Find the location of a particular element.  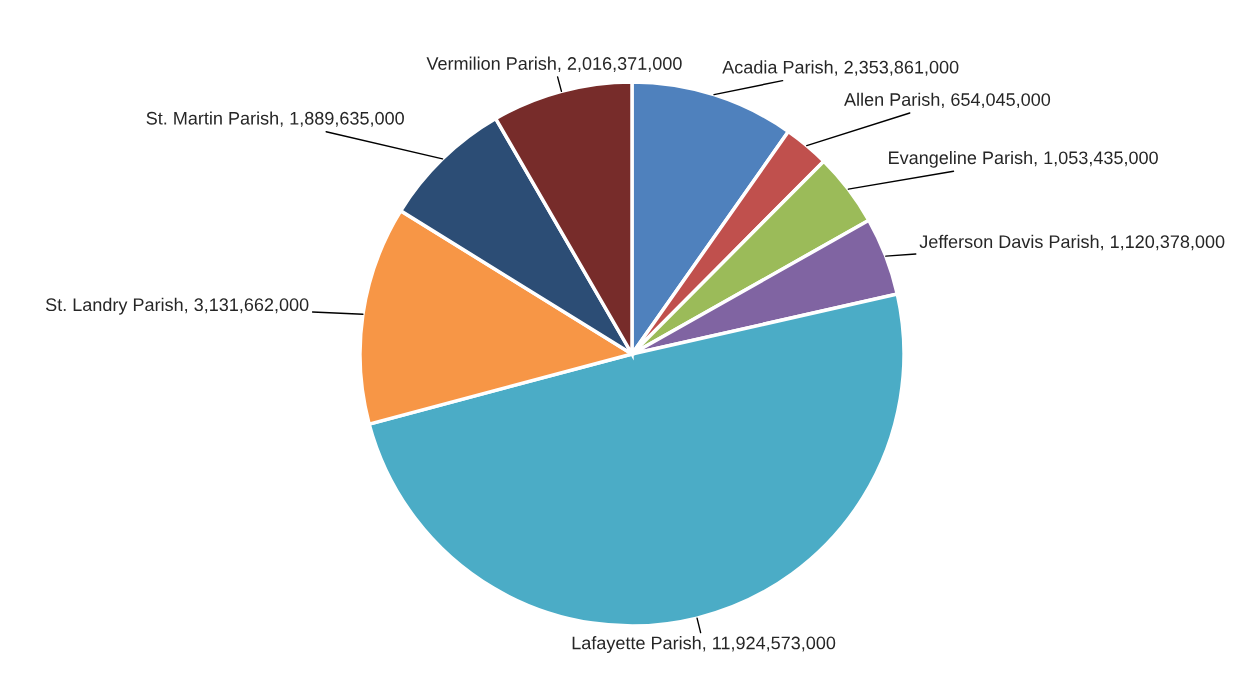

slice-label: Jefferson Davis Parish, 1,120,378,000 is located at coordinates (1072, 242).